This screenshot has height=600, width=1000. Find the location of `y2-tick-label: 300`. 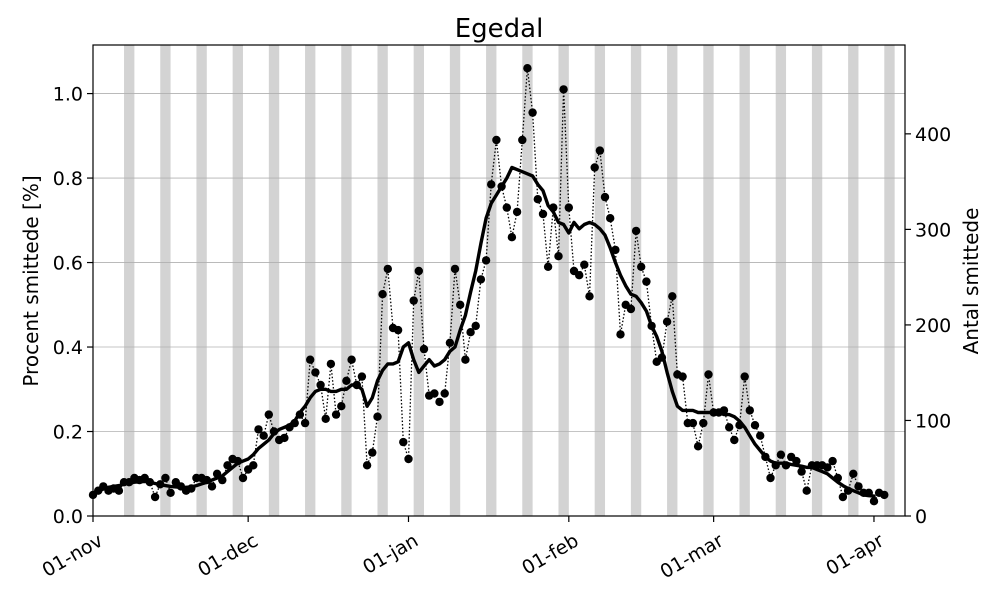

y2-tick-label: 300 is located at coordinates (933, 230).